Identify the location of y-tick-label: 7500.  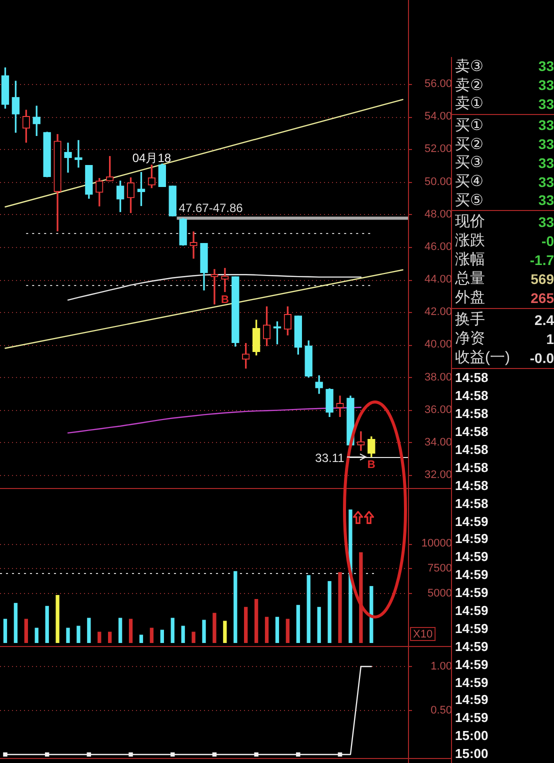
(440, 568).